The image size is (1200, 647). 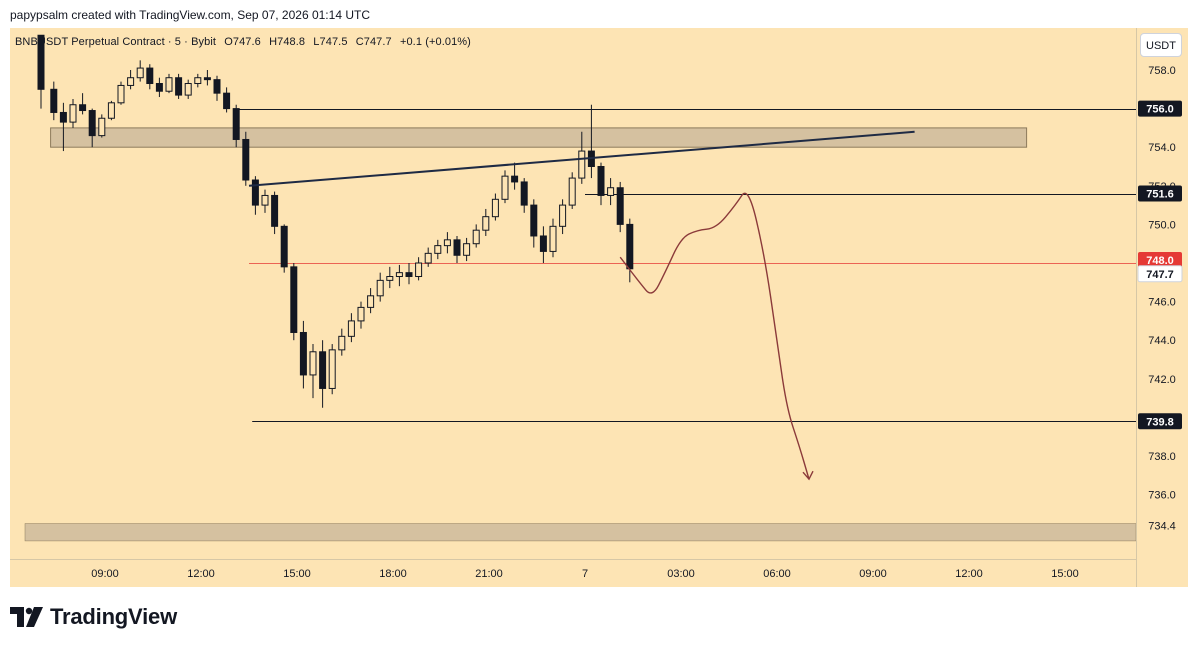 I want to click on price-tag-label: 756.0, so click(x=1160, y=110).